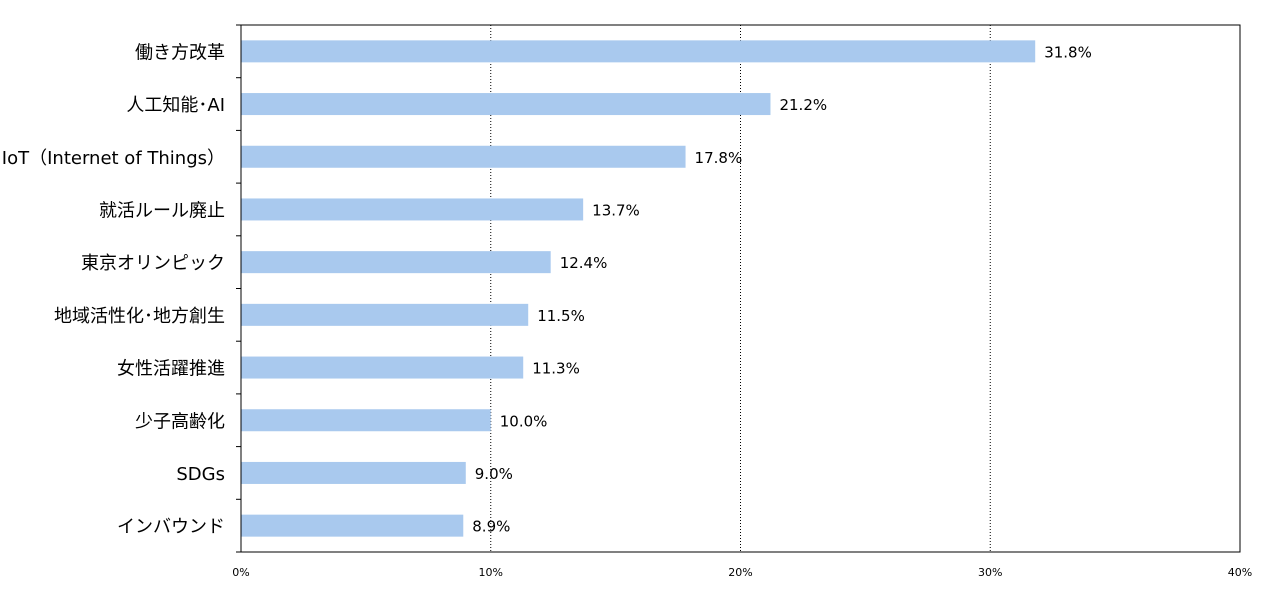  What do you see at coordinates (803, 105) in the screenshot?
I see `value-label: 21.2%` at bounding box center [803, 105].